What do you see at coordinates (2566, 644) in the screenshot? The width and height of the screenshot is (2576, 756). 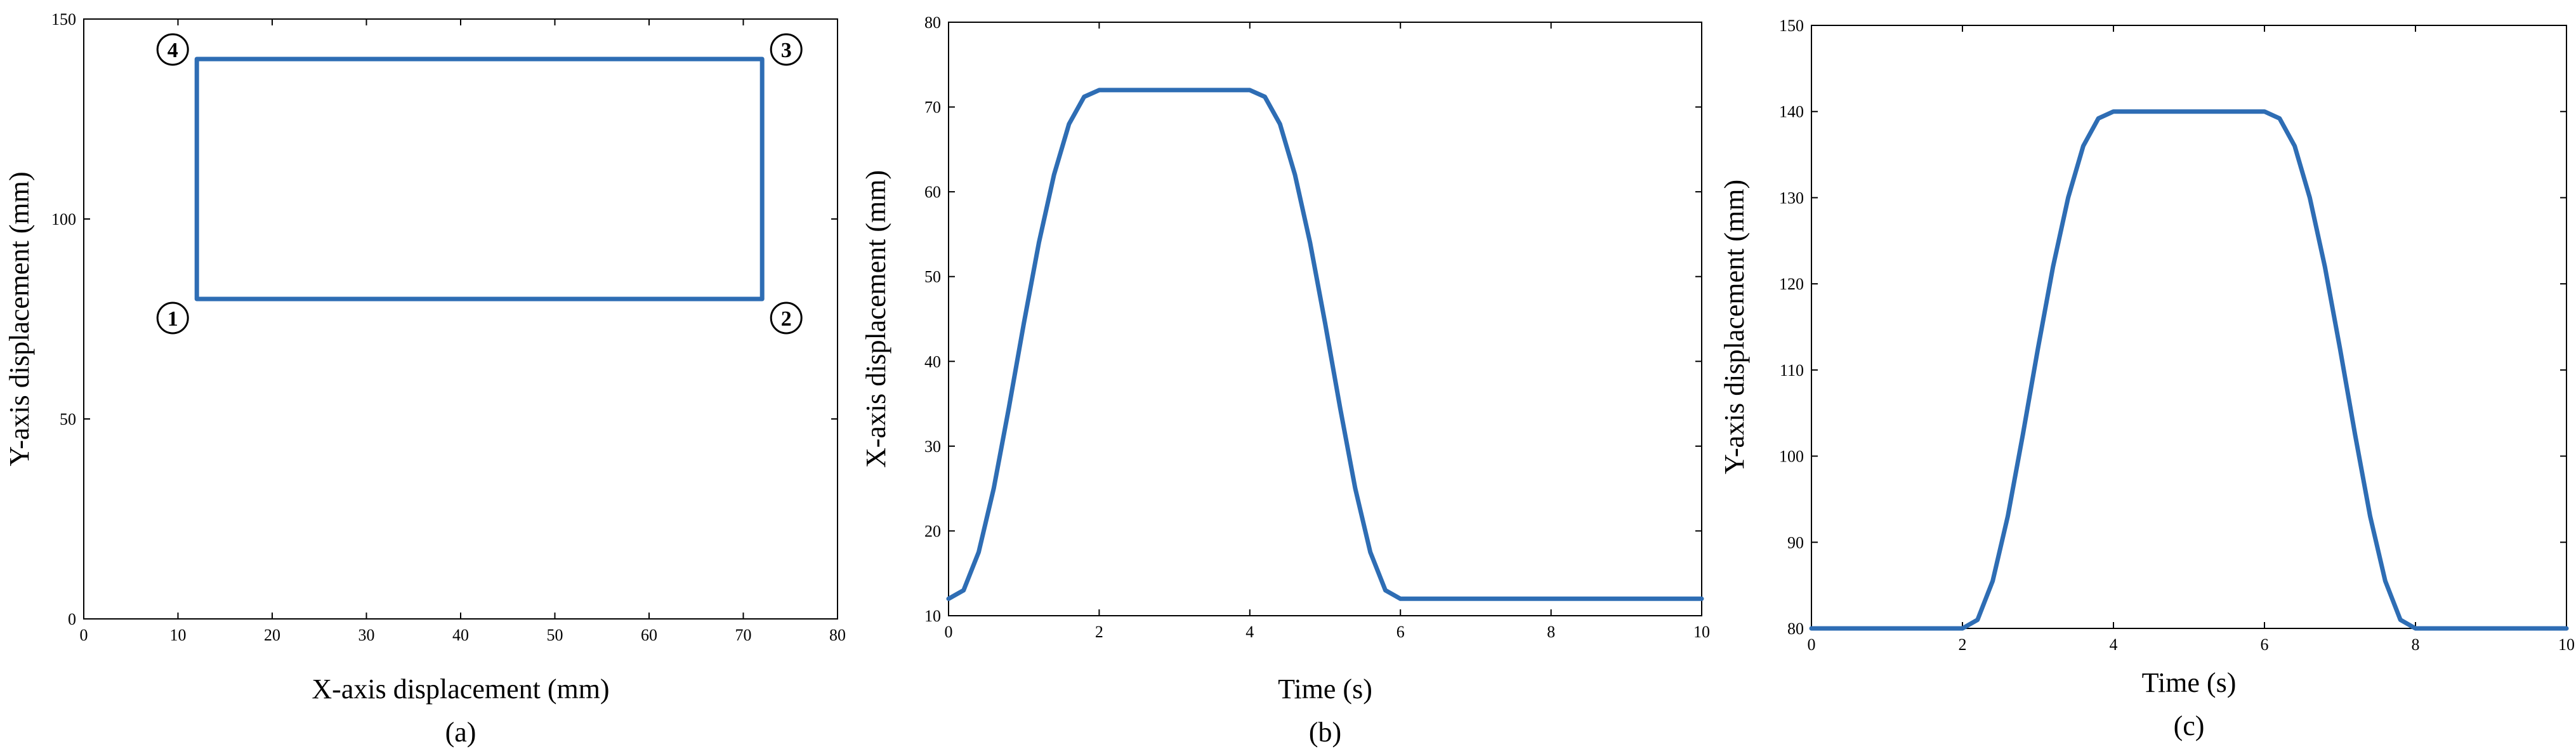 I see `x-tick-label-c: 10` at bounding box center [2566, 644].